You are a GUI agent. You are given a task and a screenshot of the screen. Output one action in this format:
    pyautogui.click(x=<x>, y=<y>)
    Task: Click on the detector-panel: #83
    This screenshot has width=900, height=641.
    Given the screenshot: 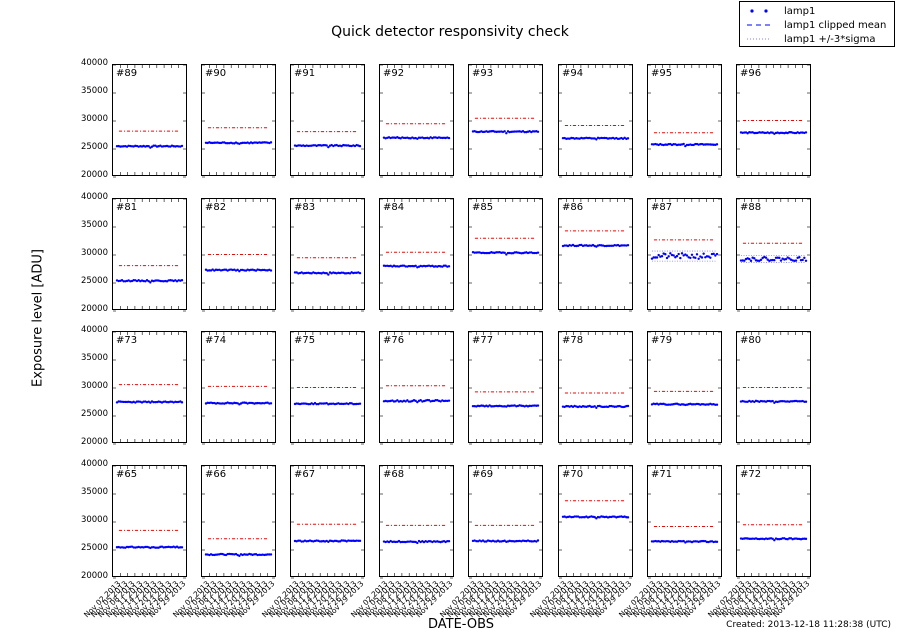 What is the action you would take?
    pyautogui.click(x=327, y=255)
    